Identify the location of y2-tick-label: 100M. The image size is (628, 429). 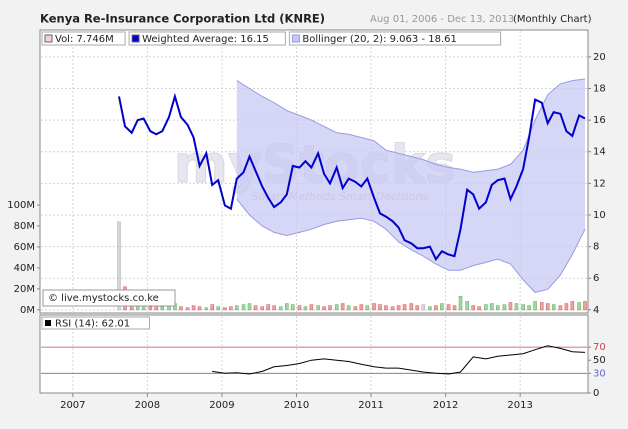
(21, 205).